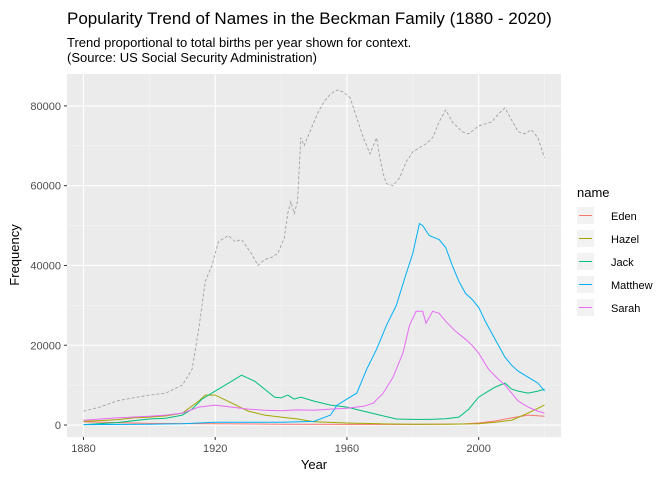  Describe the element at coordinates (58, 426) in the screenshot. I see `y-tick-label: 0` at that location.